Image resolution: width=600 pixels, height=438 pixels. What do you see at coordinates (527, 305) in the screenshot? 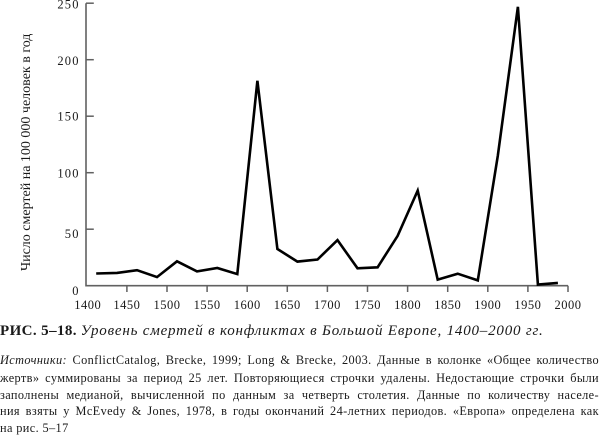
I see `svg-text: 1950` at bounding box center [527, 305].